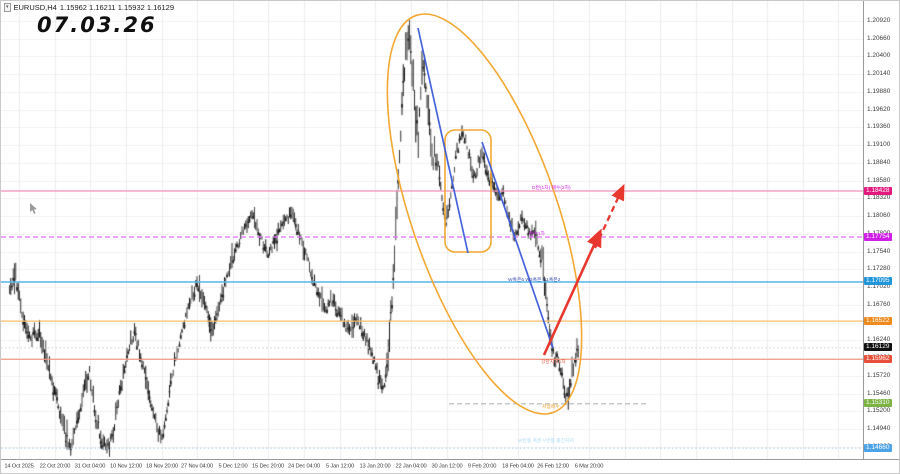  What do you see at coordinates (878, 347) in the screenshot?
I see `current-price-badge: 1.16129` at bounding box center [878, 347].